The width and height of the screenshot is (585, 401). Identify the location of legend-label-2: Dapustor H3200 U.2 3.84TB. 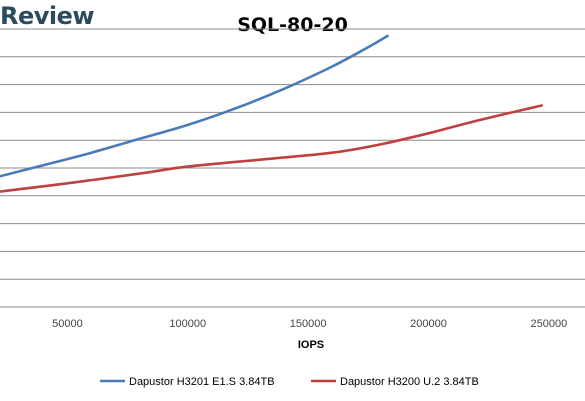
(409, 382).